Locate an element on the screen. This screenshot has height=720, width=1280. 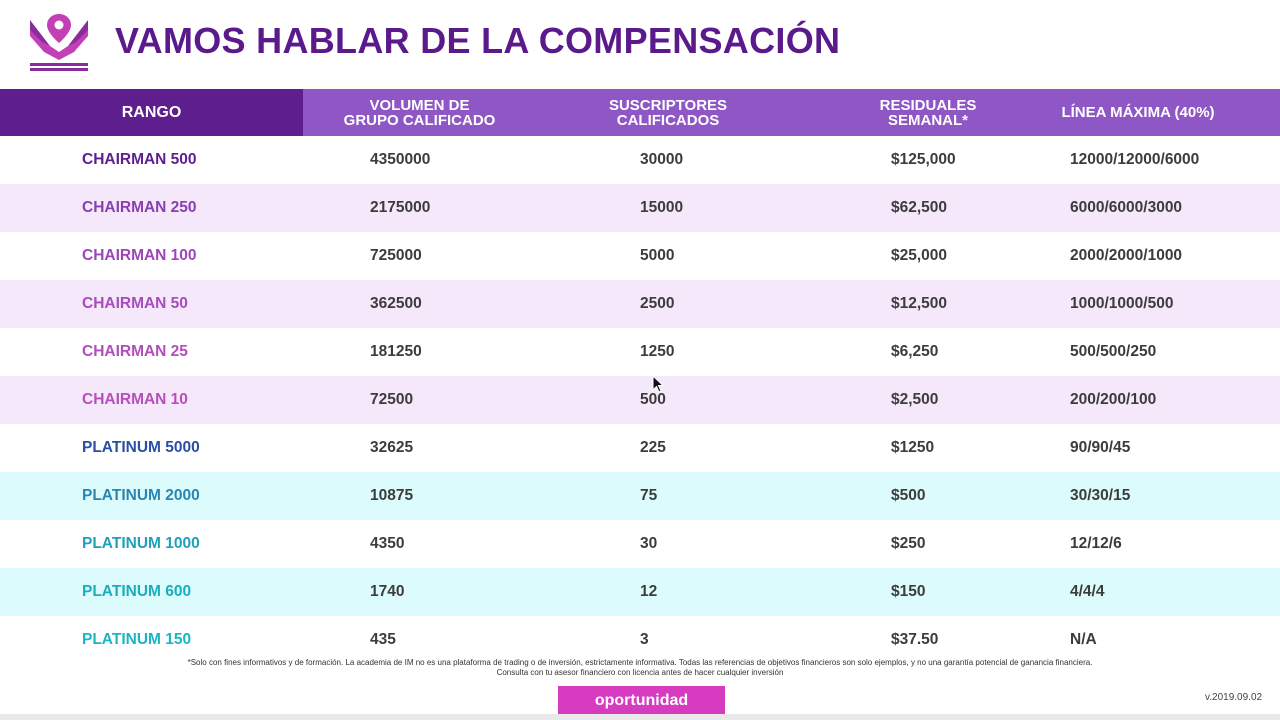
rank-label: PLATINUM 150 is located at coordinates (137, 639).